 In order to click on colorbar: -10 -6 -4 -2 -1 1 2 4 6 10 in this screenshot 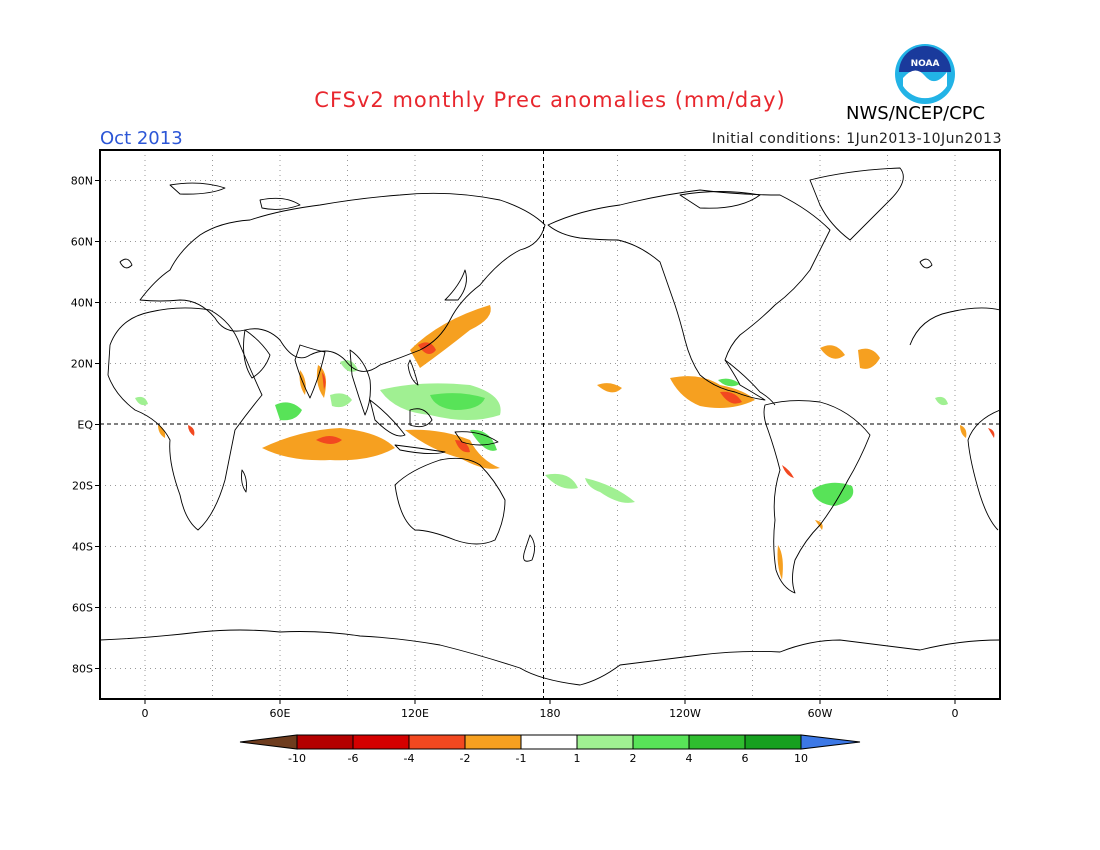, I will do `click(550, 749)`.